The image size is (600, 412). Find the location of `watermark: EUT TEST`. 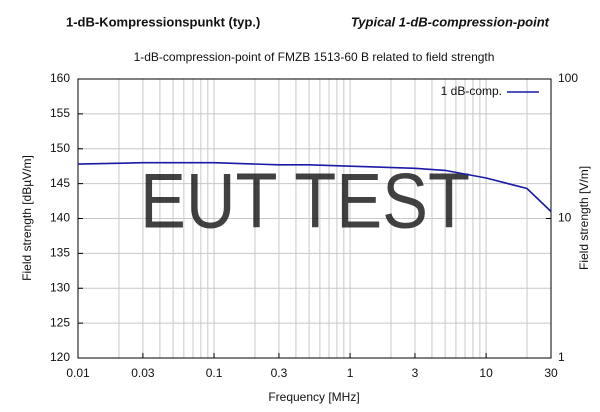

watermark: EUT TEST is located at coordinates (305, 201).